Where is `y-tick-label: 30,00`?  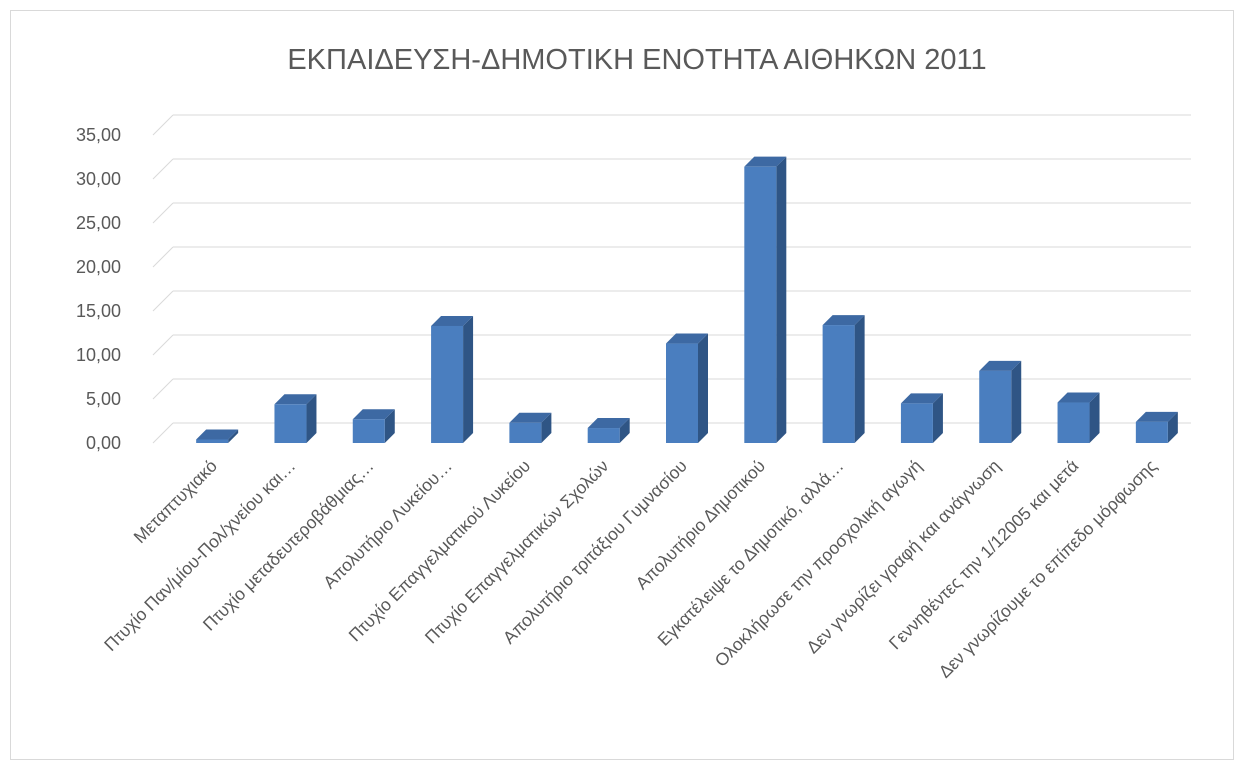
y-tick-label: 30,00 is located at coordinates (98, 179).